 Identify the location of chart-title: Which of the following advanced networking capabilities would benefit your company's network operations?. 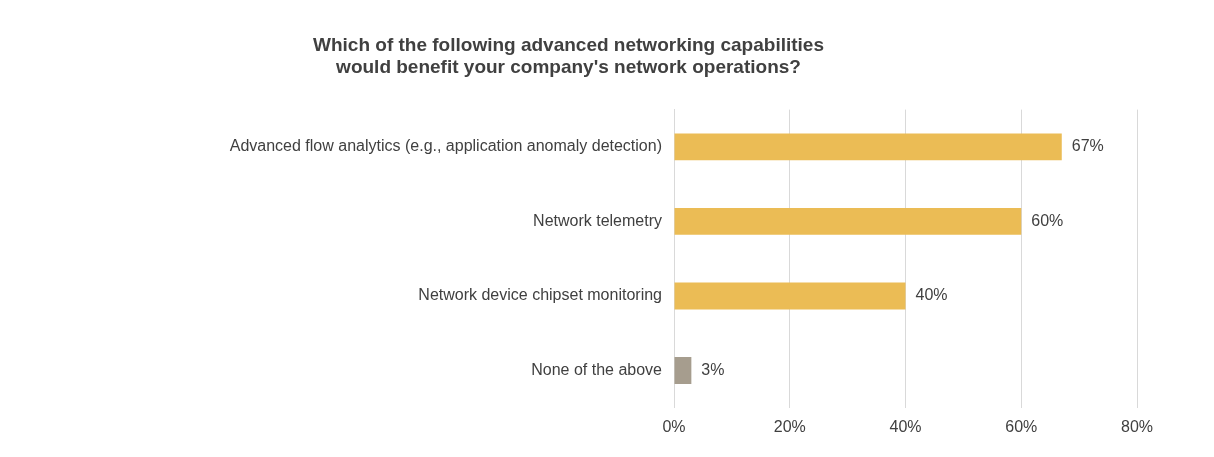
(568, 55).